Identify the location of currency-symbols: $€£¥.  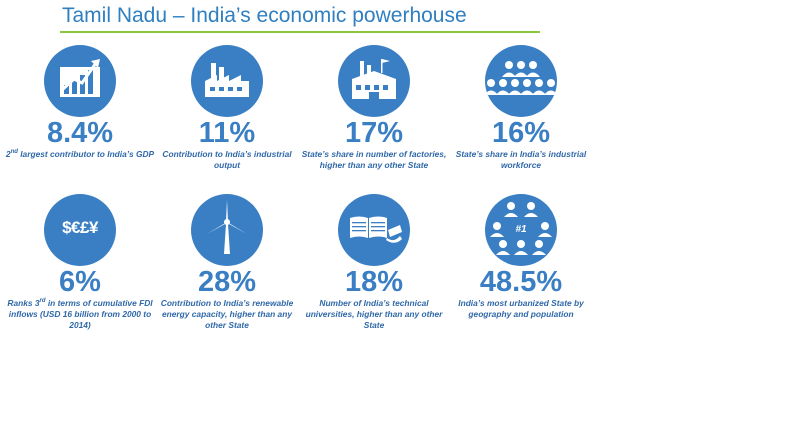
(80, 227).